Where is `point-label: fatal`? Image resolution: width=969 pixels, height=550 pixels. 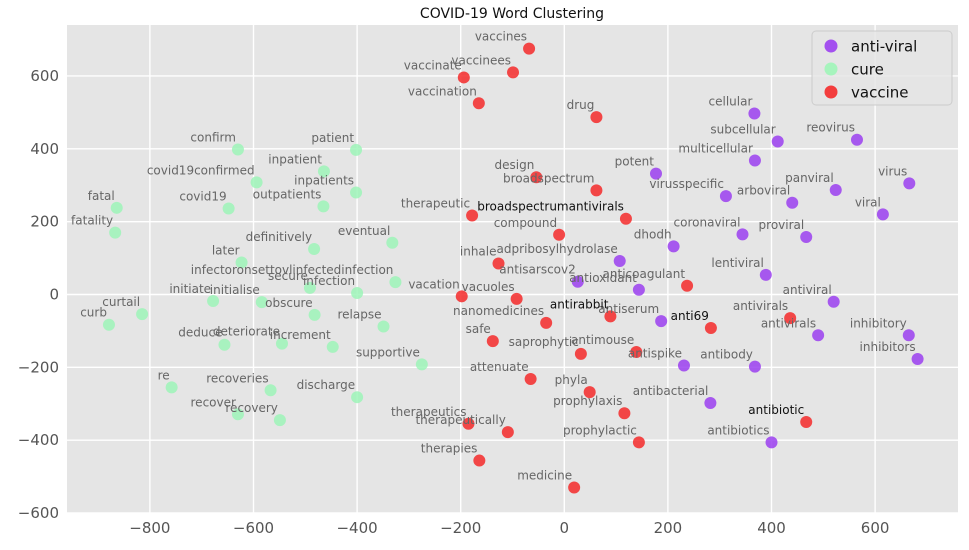
point-label: fatal is located at coordinates (101, 196).